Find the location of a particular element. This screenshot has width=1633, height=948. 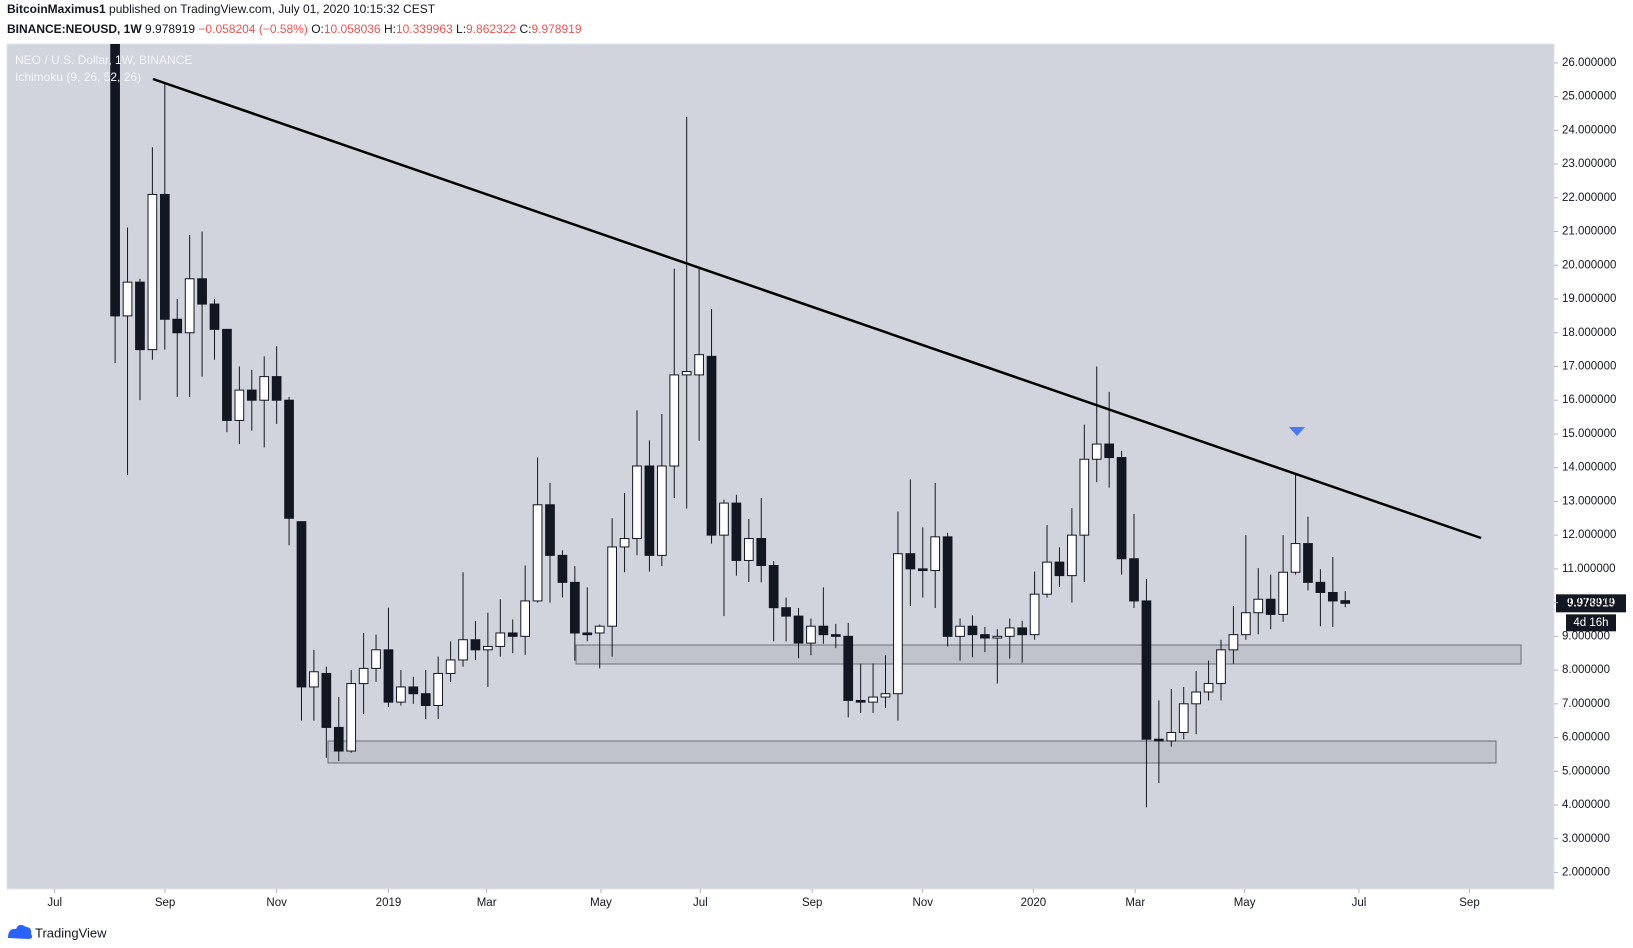

y-tick-label: 3.000000 is located at coordinates (1586, 839).